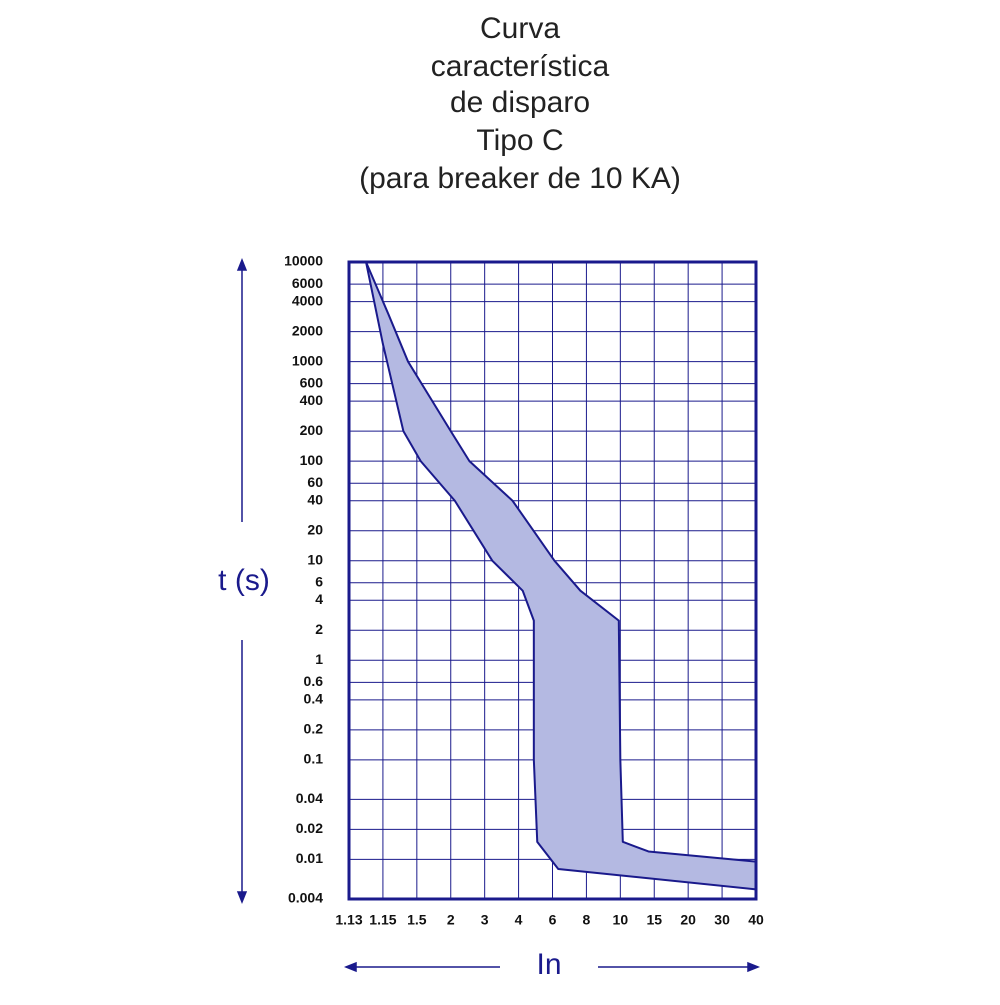 Image resolution: width=1000 pixels, height=1005 pixels. Describe the element at coordinates (315, 482) in the screenshot. I see `y-tick-label: 60` at that location.